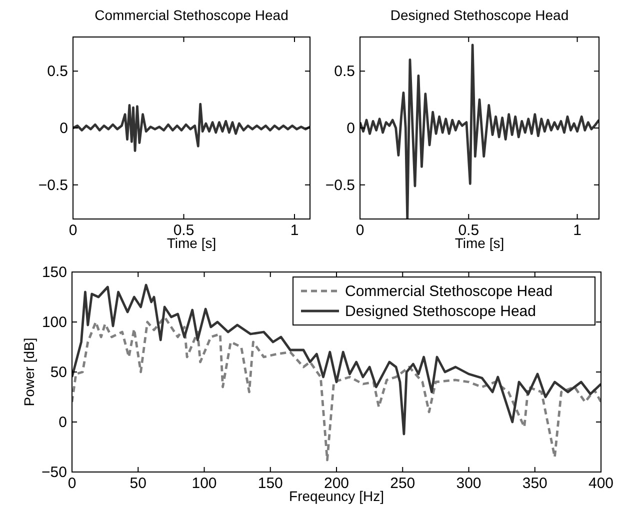 The image size is (617, 519). Describe the element at coordinates (138, 483) in the screenshot. I see `x-tick-label: 50` at that location.